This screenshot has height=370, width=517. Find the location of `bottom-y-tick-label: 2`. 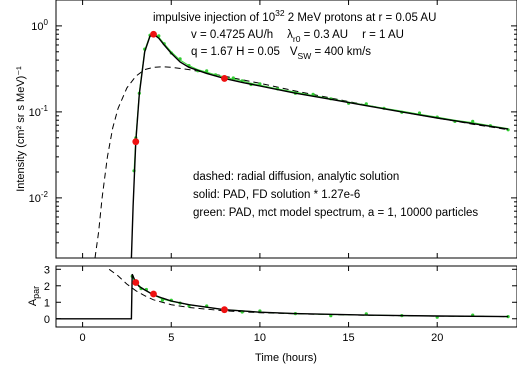

bottom-y-tick-label: 2 is located at coordinates (47, 287).